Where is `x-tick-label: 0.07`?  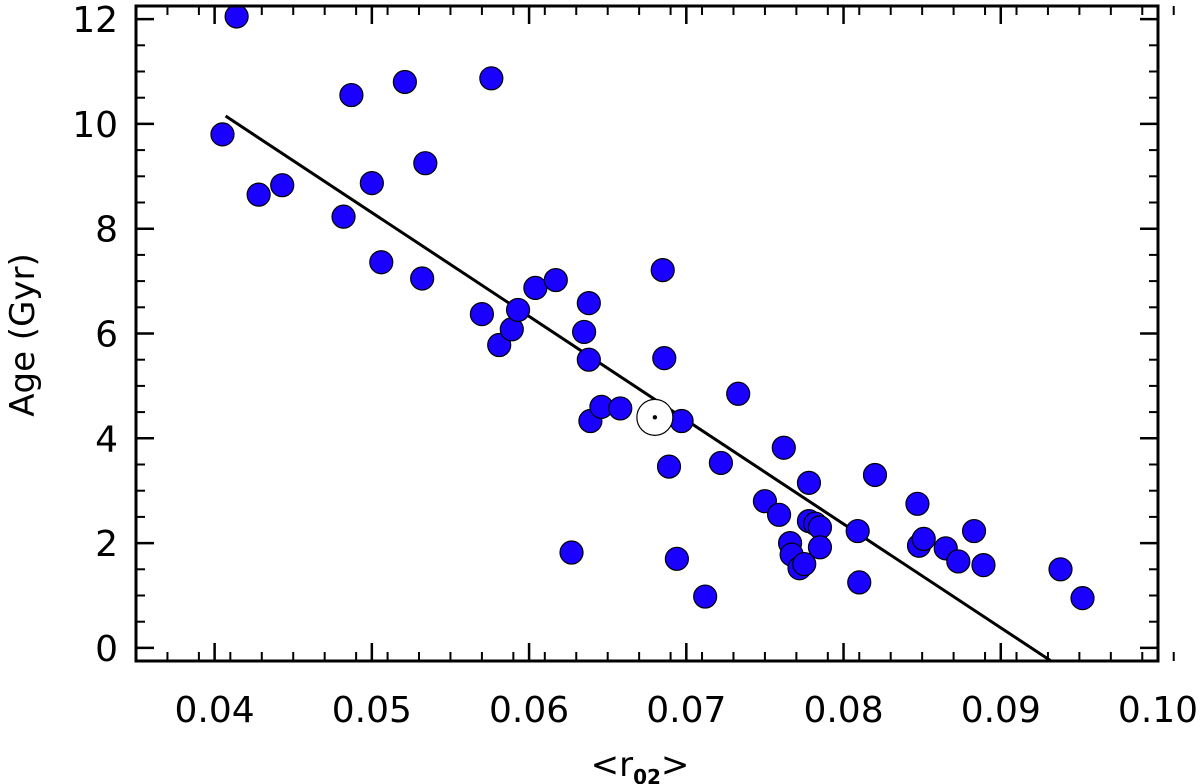
x-tick-label: 0.07 is located at coordinates (686, 710).